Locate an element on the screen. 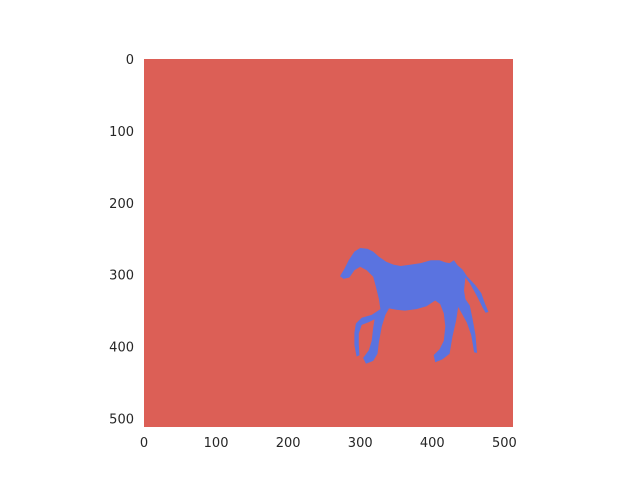  x-axis: 0 100 200 300 400 500 is located at coordinates (328, 443).